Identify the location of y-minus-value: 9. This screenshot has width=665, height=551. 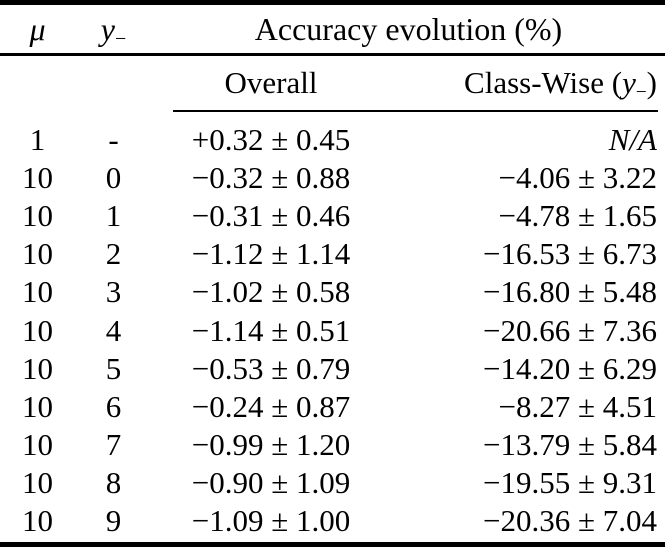
(113, 520).